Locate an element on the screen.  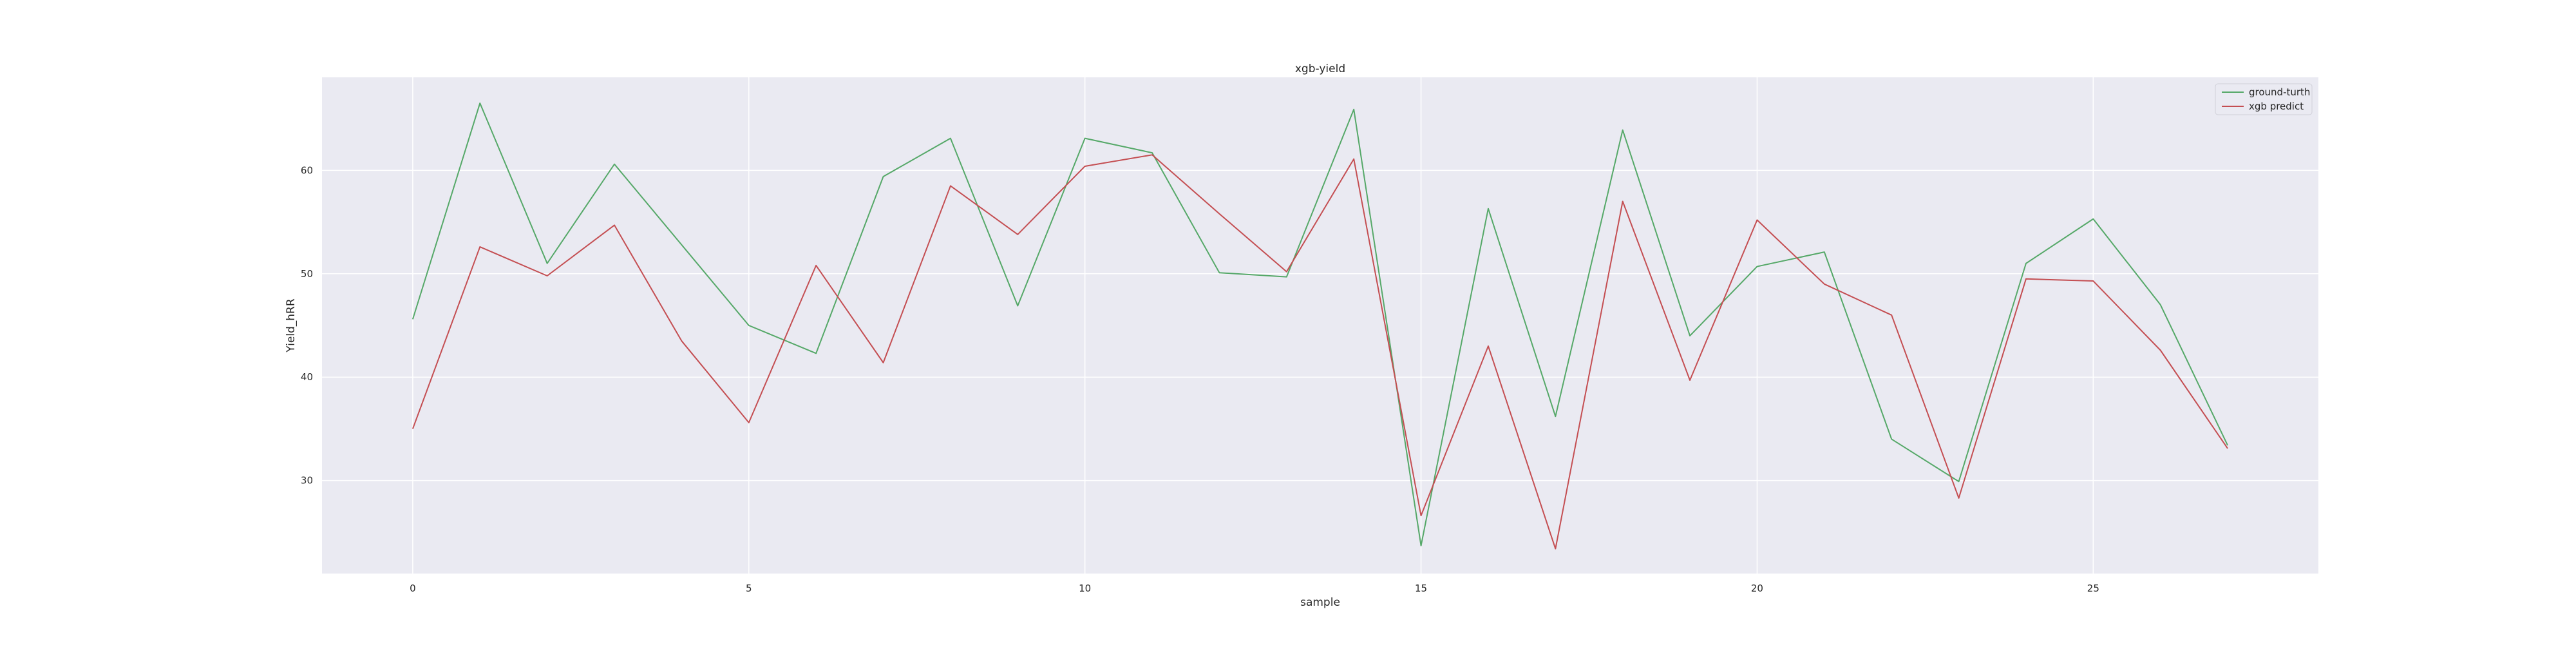
x-tick-label: 0 is located at coordinates (413, 588).